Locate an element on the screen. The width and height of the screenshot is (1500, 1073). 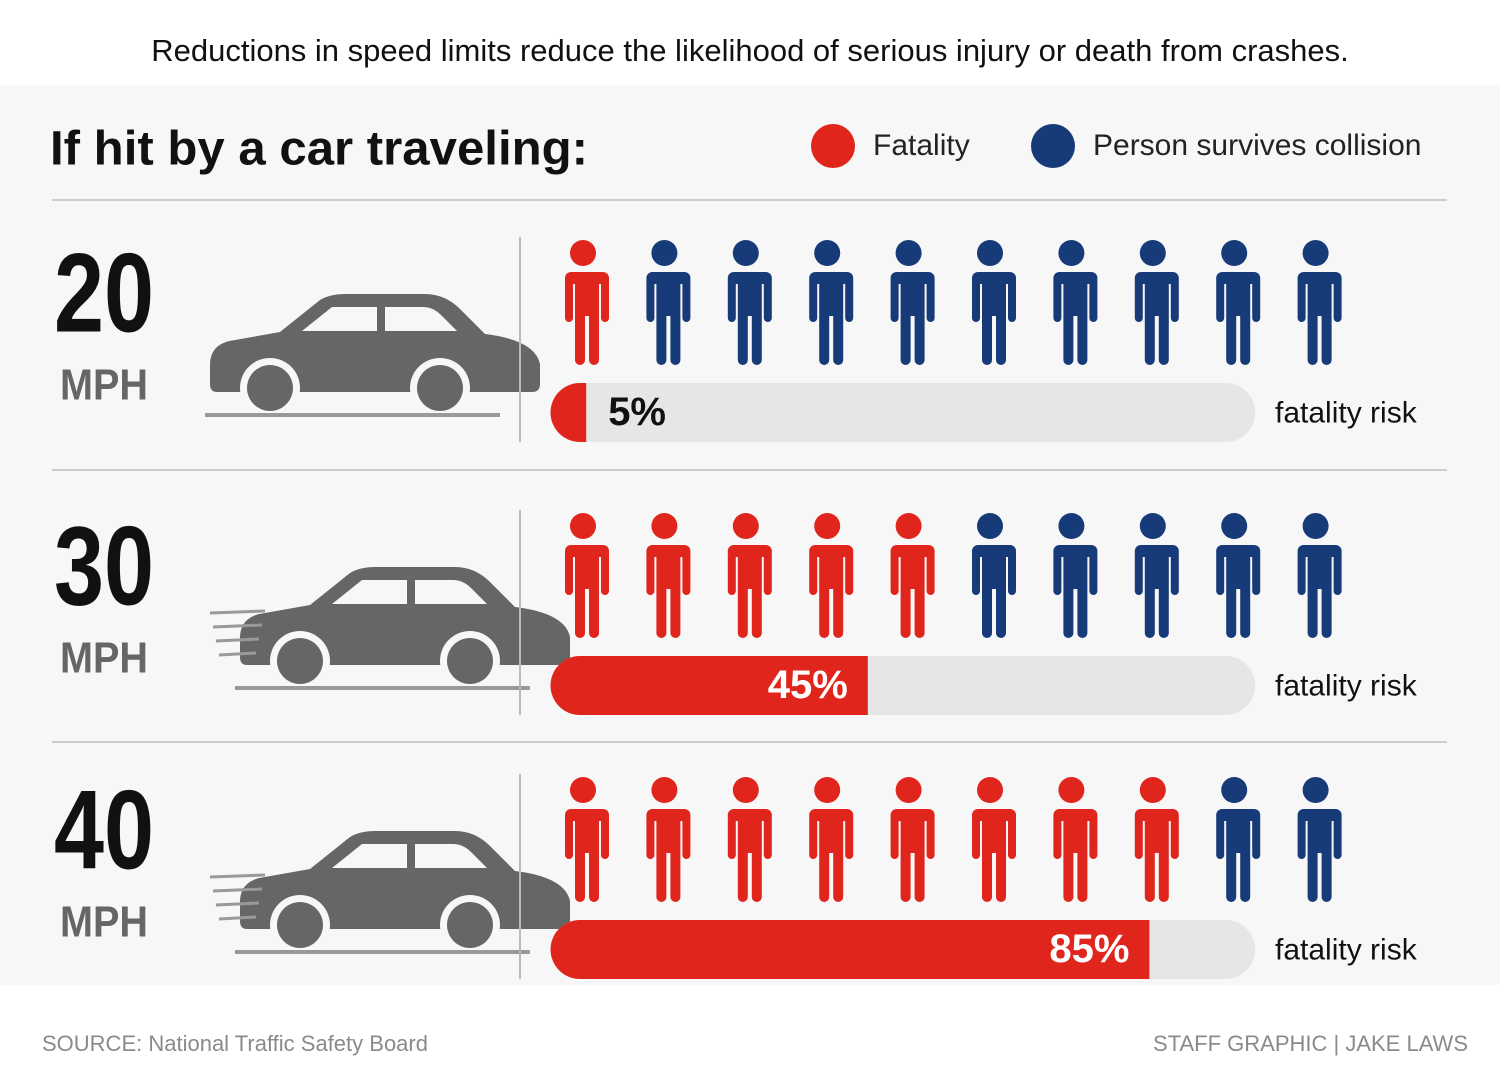
source: SOURCE: National Traffic Safety Board is located at coordinates (235, 1043).